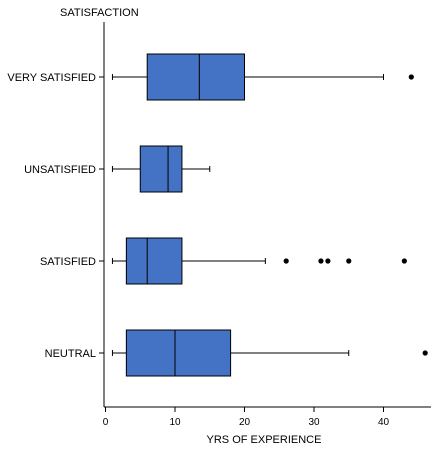 This screenshot has width=434, height=450. What do you see at coordinates (195, 77) in the screenshot?
I see `box-very-satisfied` at bounding box center [195, 77].